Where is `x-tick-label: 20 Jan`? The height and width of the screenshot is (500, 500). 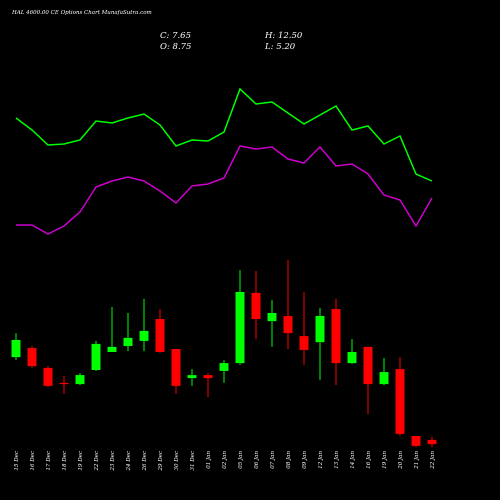
x-tick-label: 20 Jan is located at coordinates (401, 460).